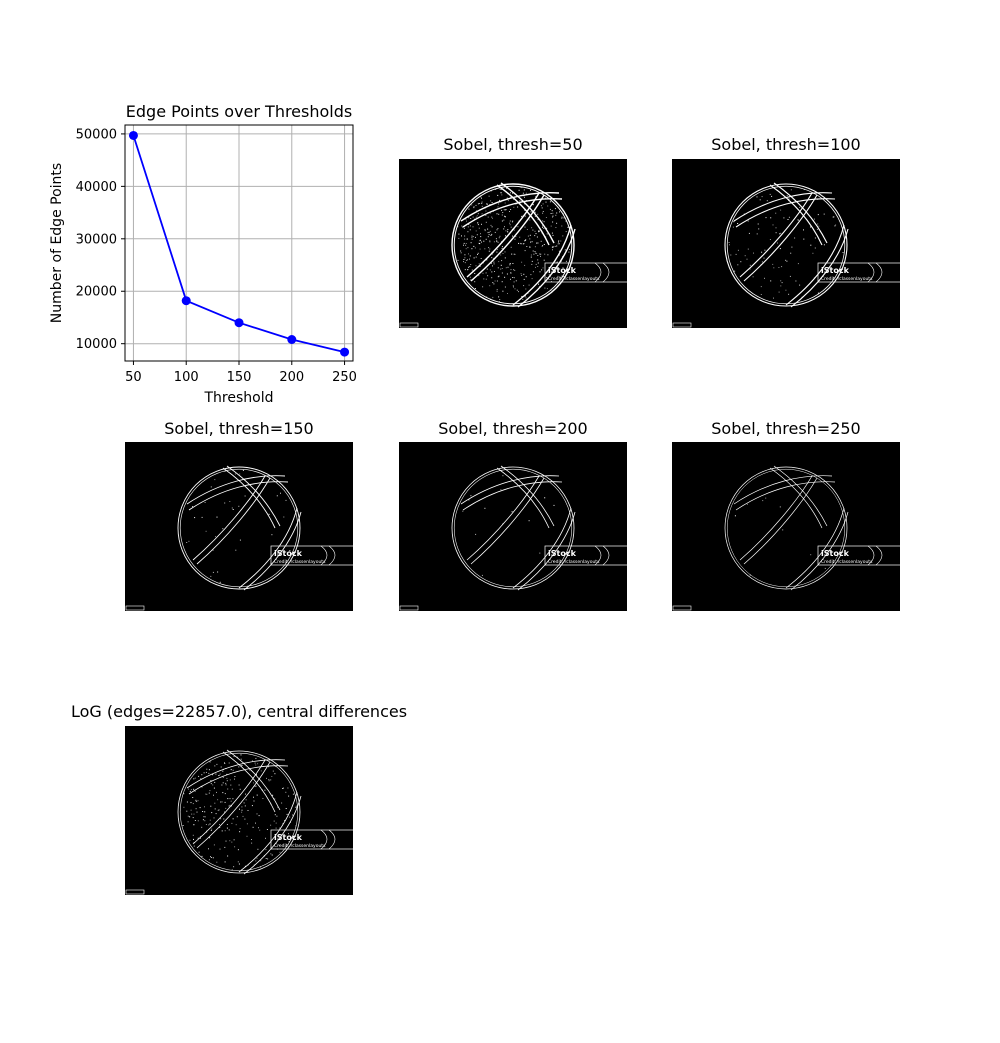 The height and width of the screenshot is (1043, 1000). Describe the element at coordinates (513, 526) in the screenshot. I see `sobel-200-image: iStock Credit: rclassenlayouts` at that location.